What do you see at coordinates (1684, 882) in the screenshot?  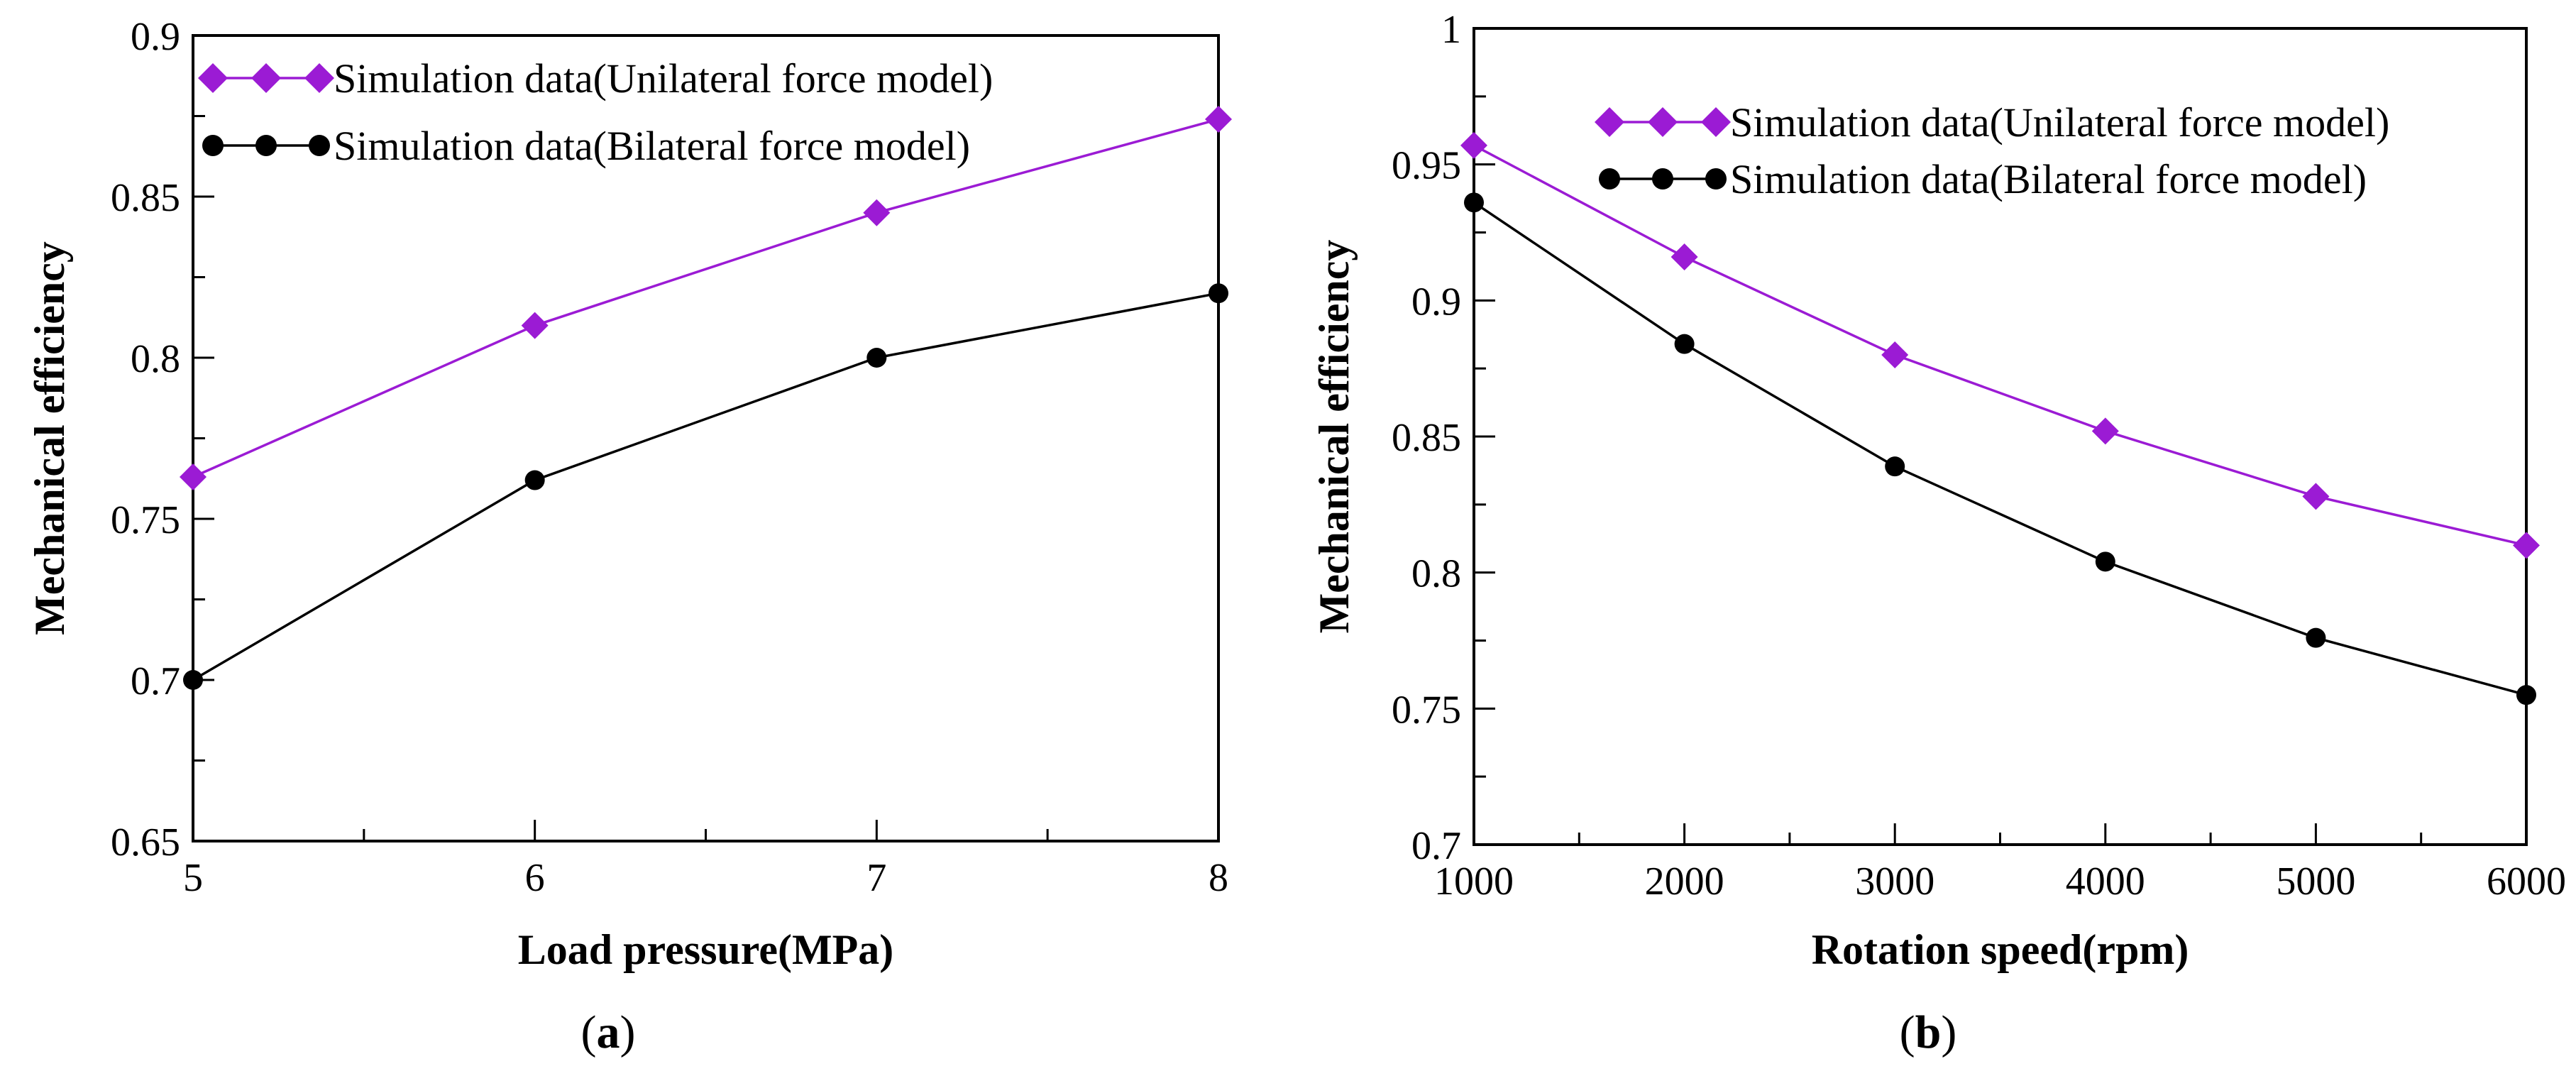 I see `x-tick-label-b: 2000` at bounding box center [1684, 882].